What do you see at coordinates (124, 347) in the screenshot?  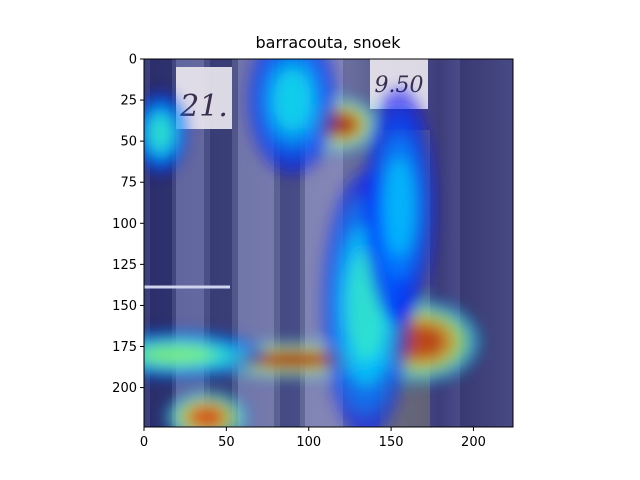 I see `y-tick-label: 175` at bounding box center [124, 347].